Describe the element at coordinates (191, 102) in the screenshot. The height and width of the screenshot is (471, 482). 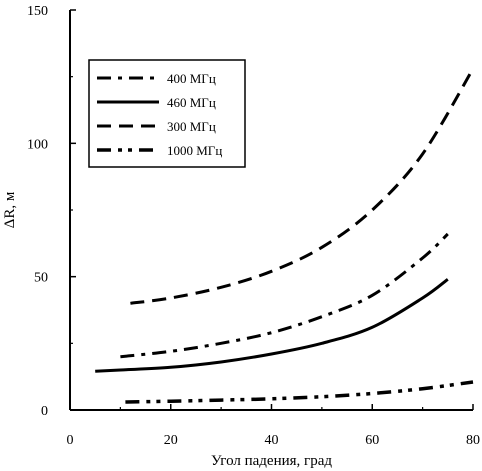
I see `legend-label: 460 МГц` at that location.